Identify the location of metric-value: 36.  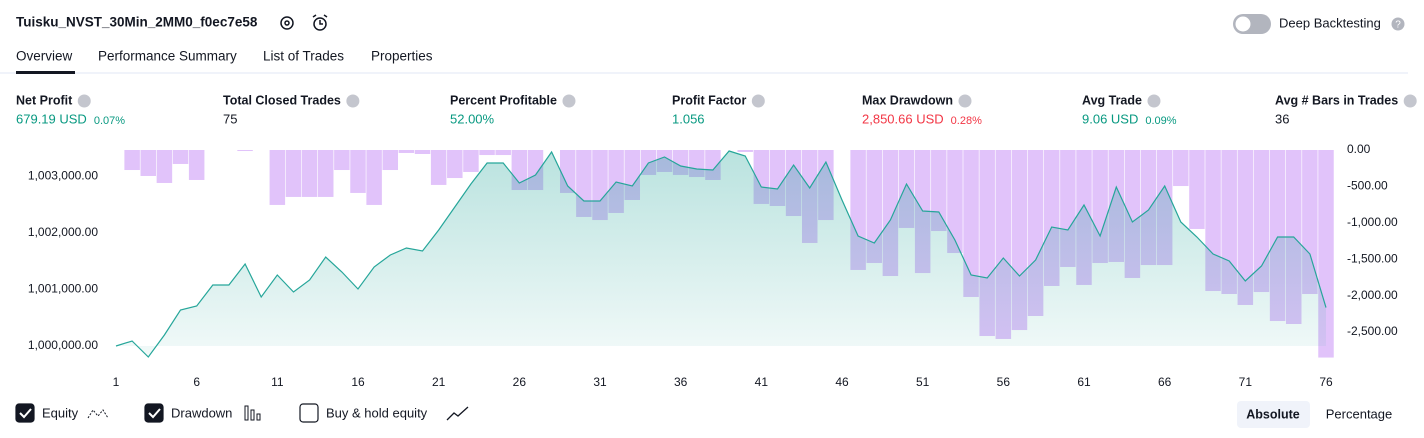
(1282, 118).